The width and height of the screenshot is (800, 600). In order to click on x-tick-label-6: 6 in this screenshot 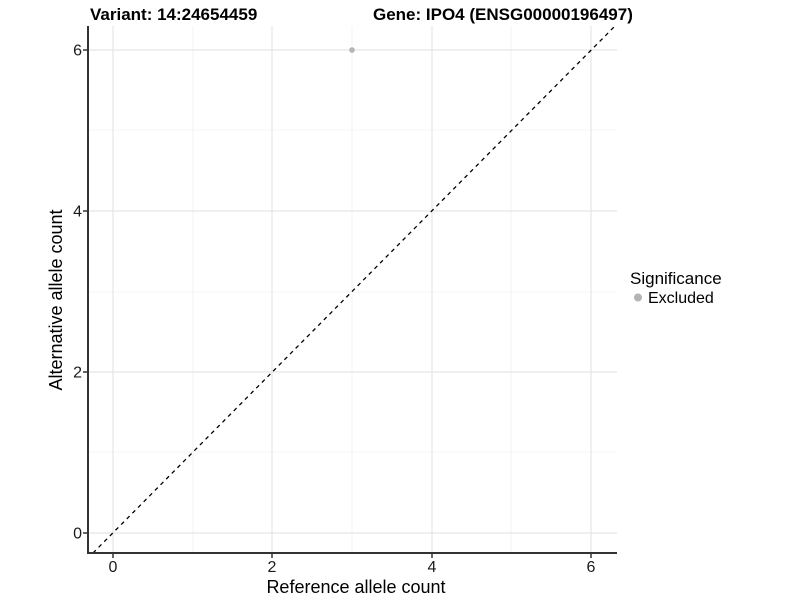, I will do `click(591, 567)`.